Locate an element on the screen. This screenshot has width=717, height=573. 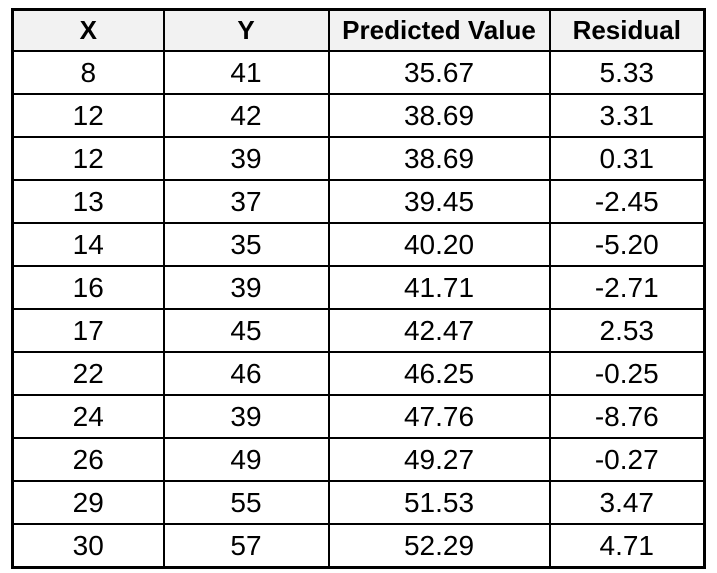
table-header: X Y Predicted Value Residual is located at coordinates (358, 30).